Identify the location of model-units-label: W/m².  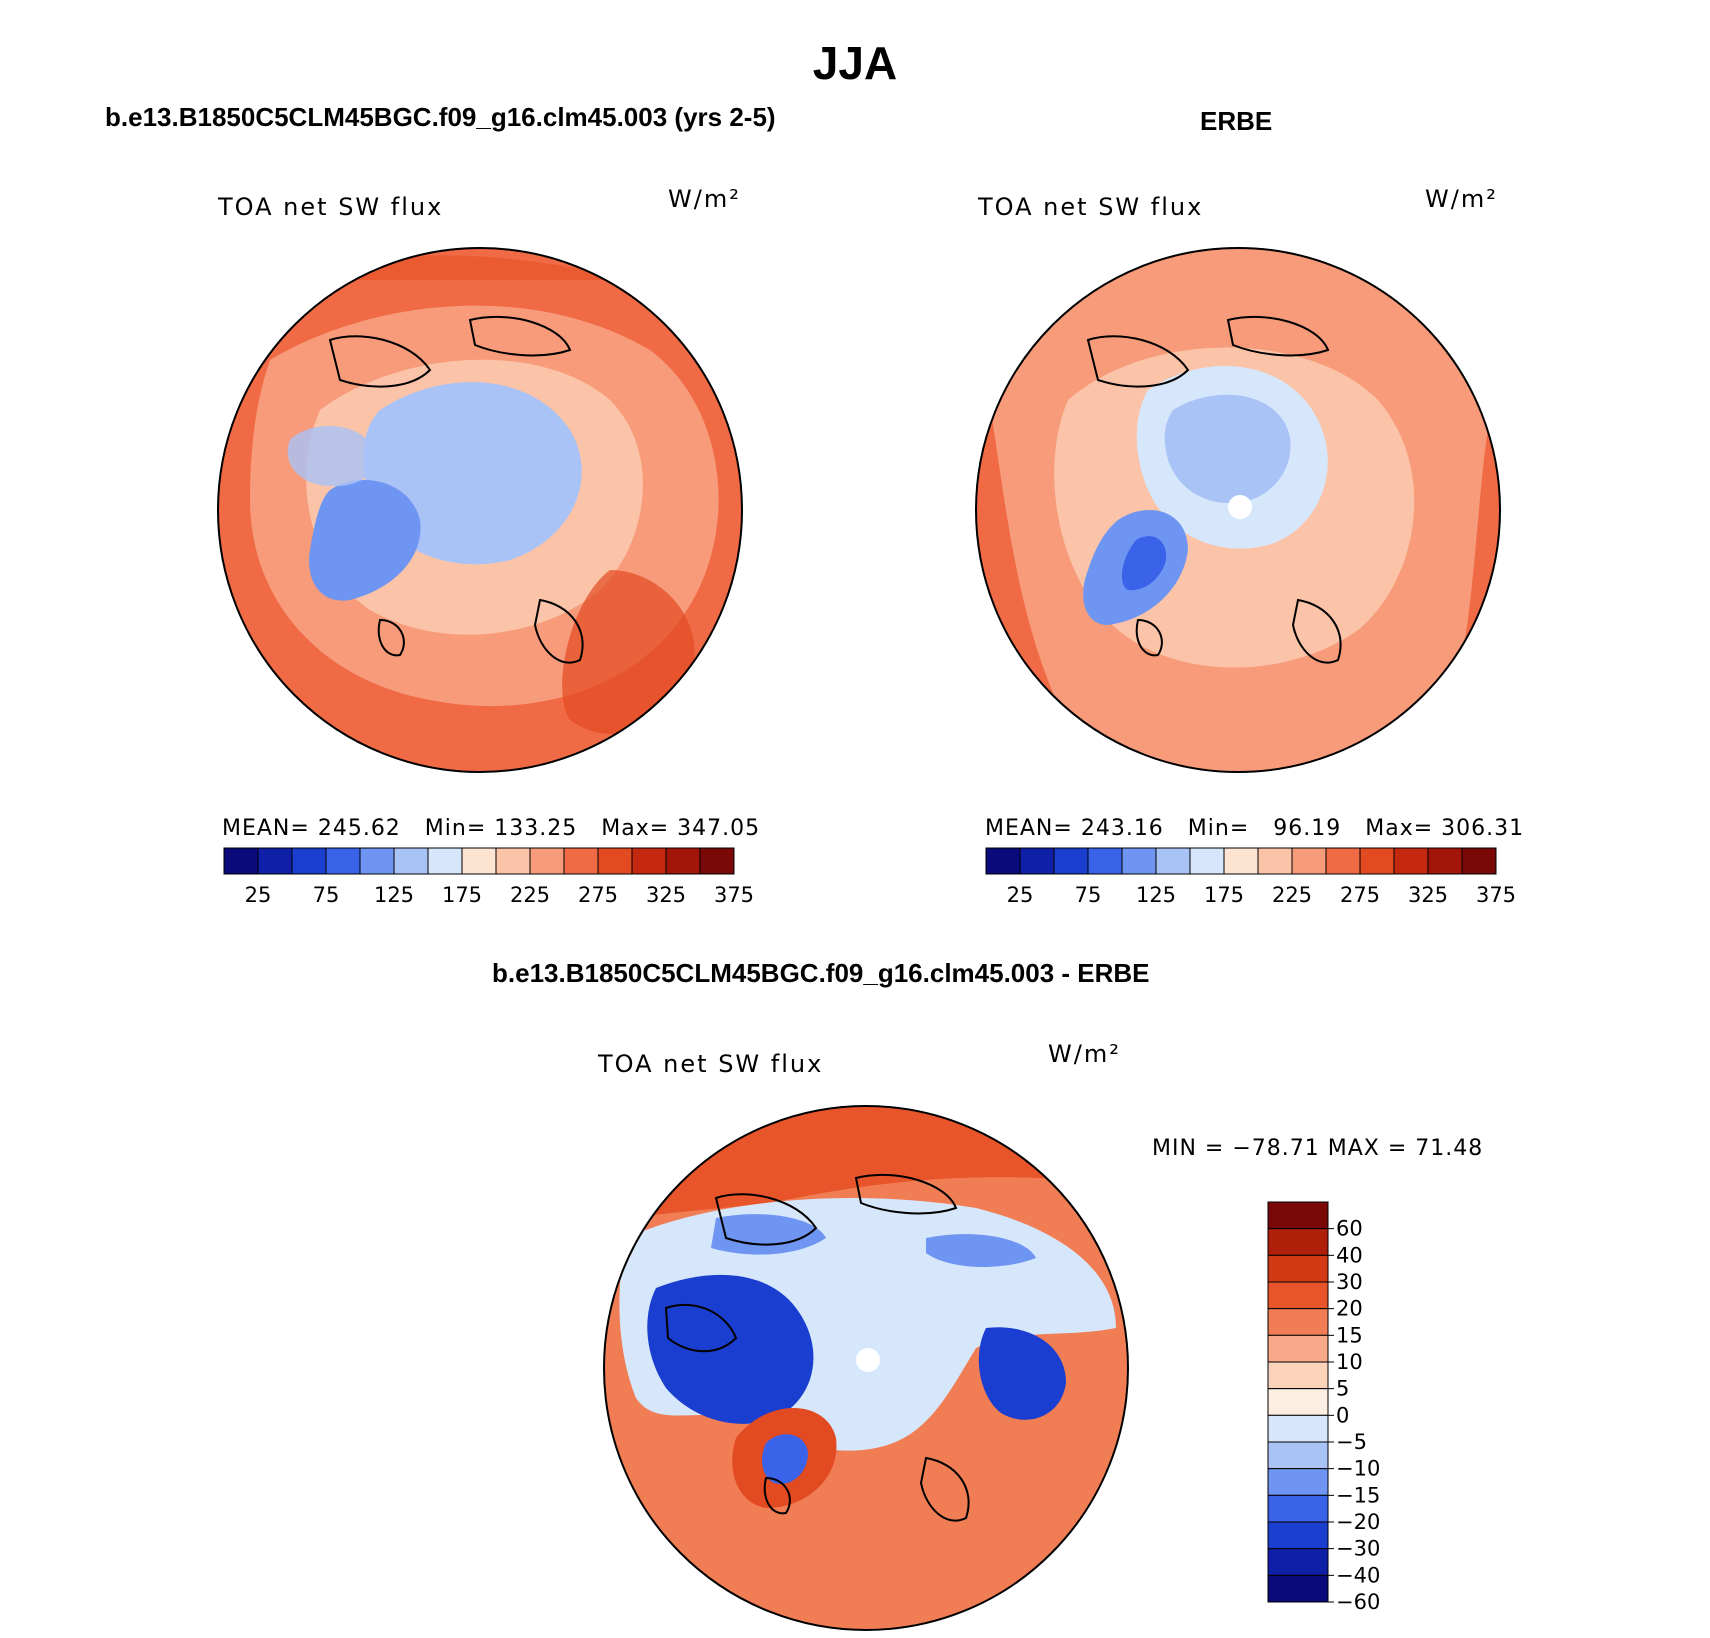
(704, 199).